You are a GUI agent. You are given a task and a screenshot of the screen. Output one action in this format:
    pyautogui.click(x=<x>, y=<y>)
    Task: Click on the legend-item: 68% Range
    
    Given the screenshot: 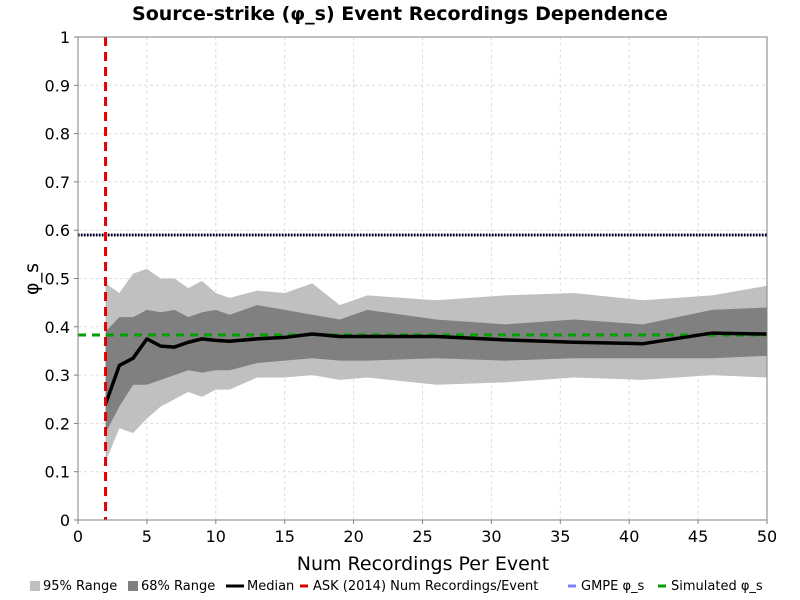 What is the action you would take?
    pyautogui.click(x=171, y=586)
    